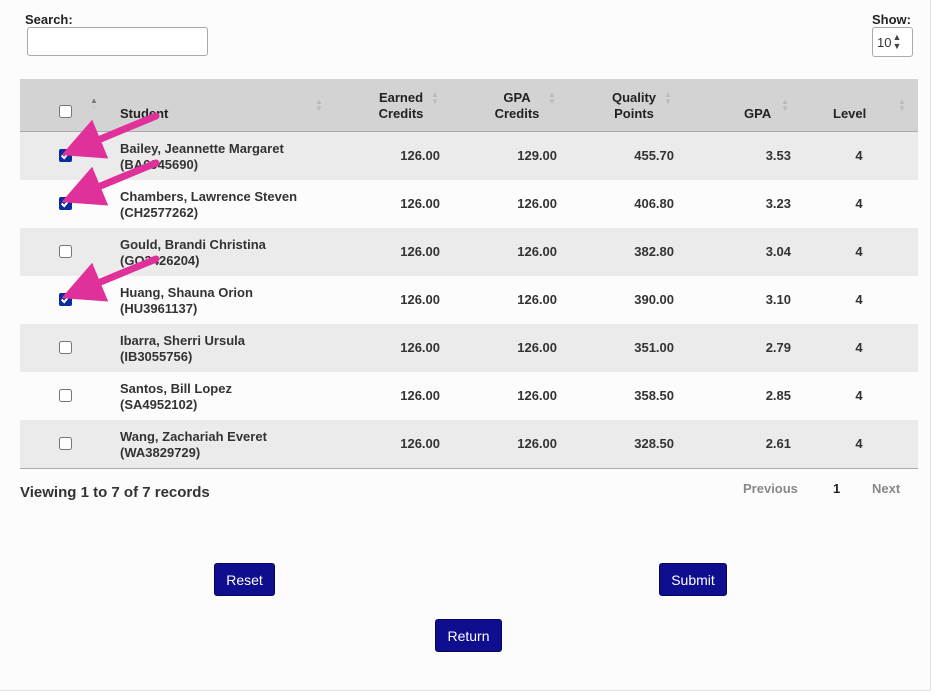  I want to click on gpa-cell: 3.53, so click(778, 155).